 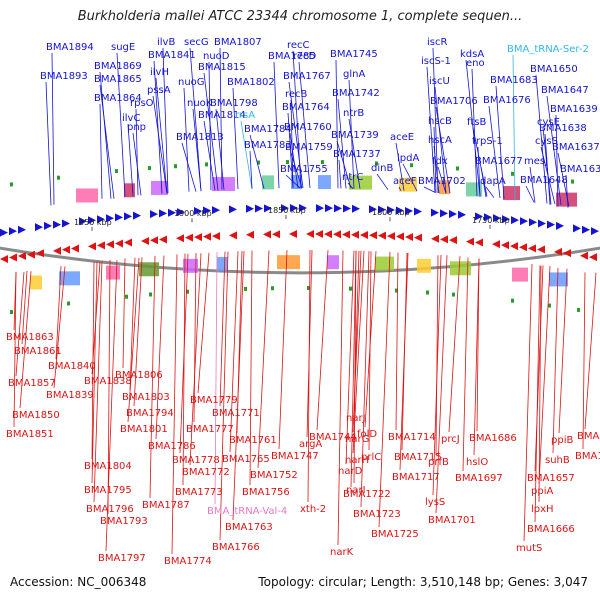 What do you see at coordinates (110, 509) in the screenshot?
I see `reverse-gene-label: BMA1796` at bounding box center [110, 509].